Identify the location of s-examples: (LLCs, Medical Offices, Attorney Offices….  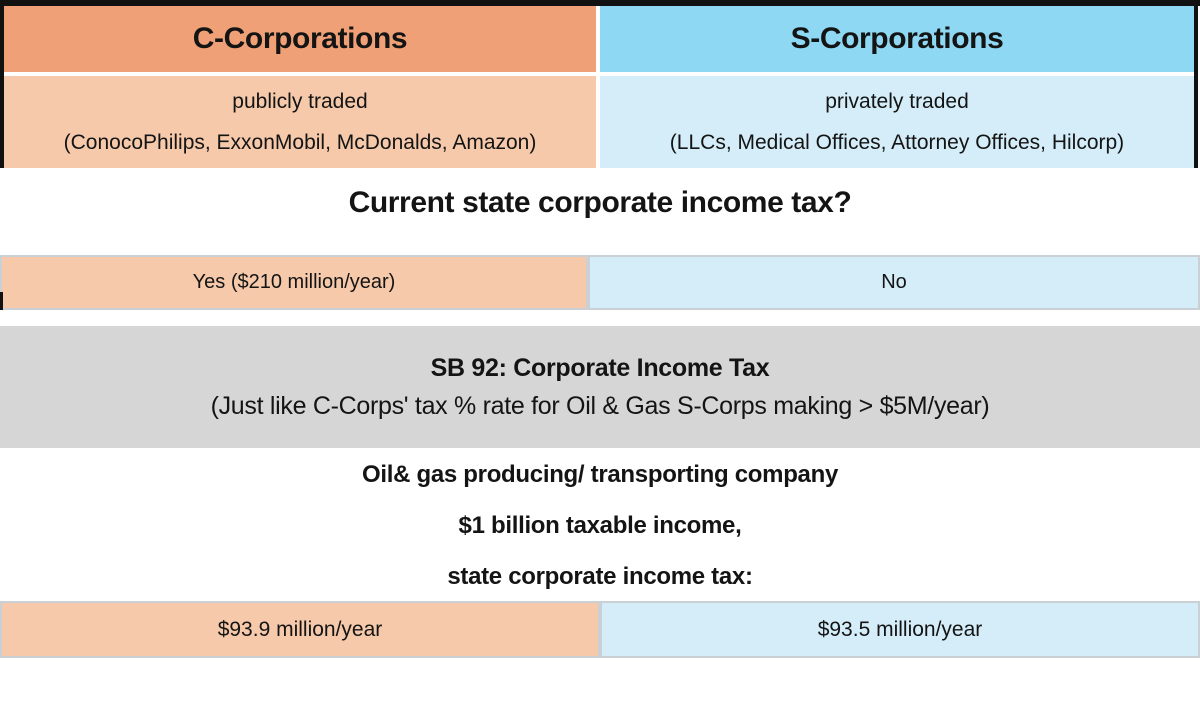
(897, 142).